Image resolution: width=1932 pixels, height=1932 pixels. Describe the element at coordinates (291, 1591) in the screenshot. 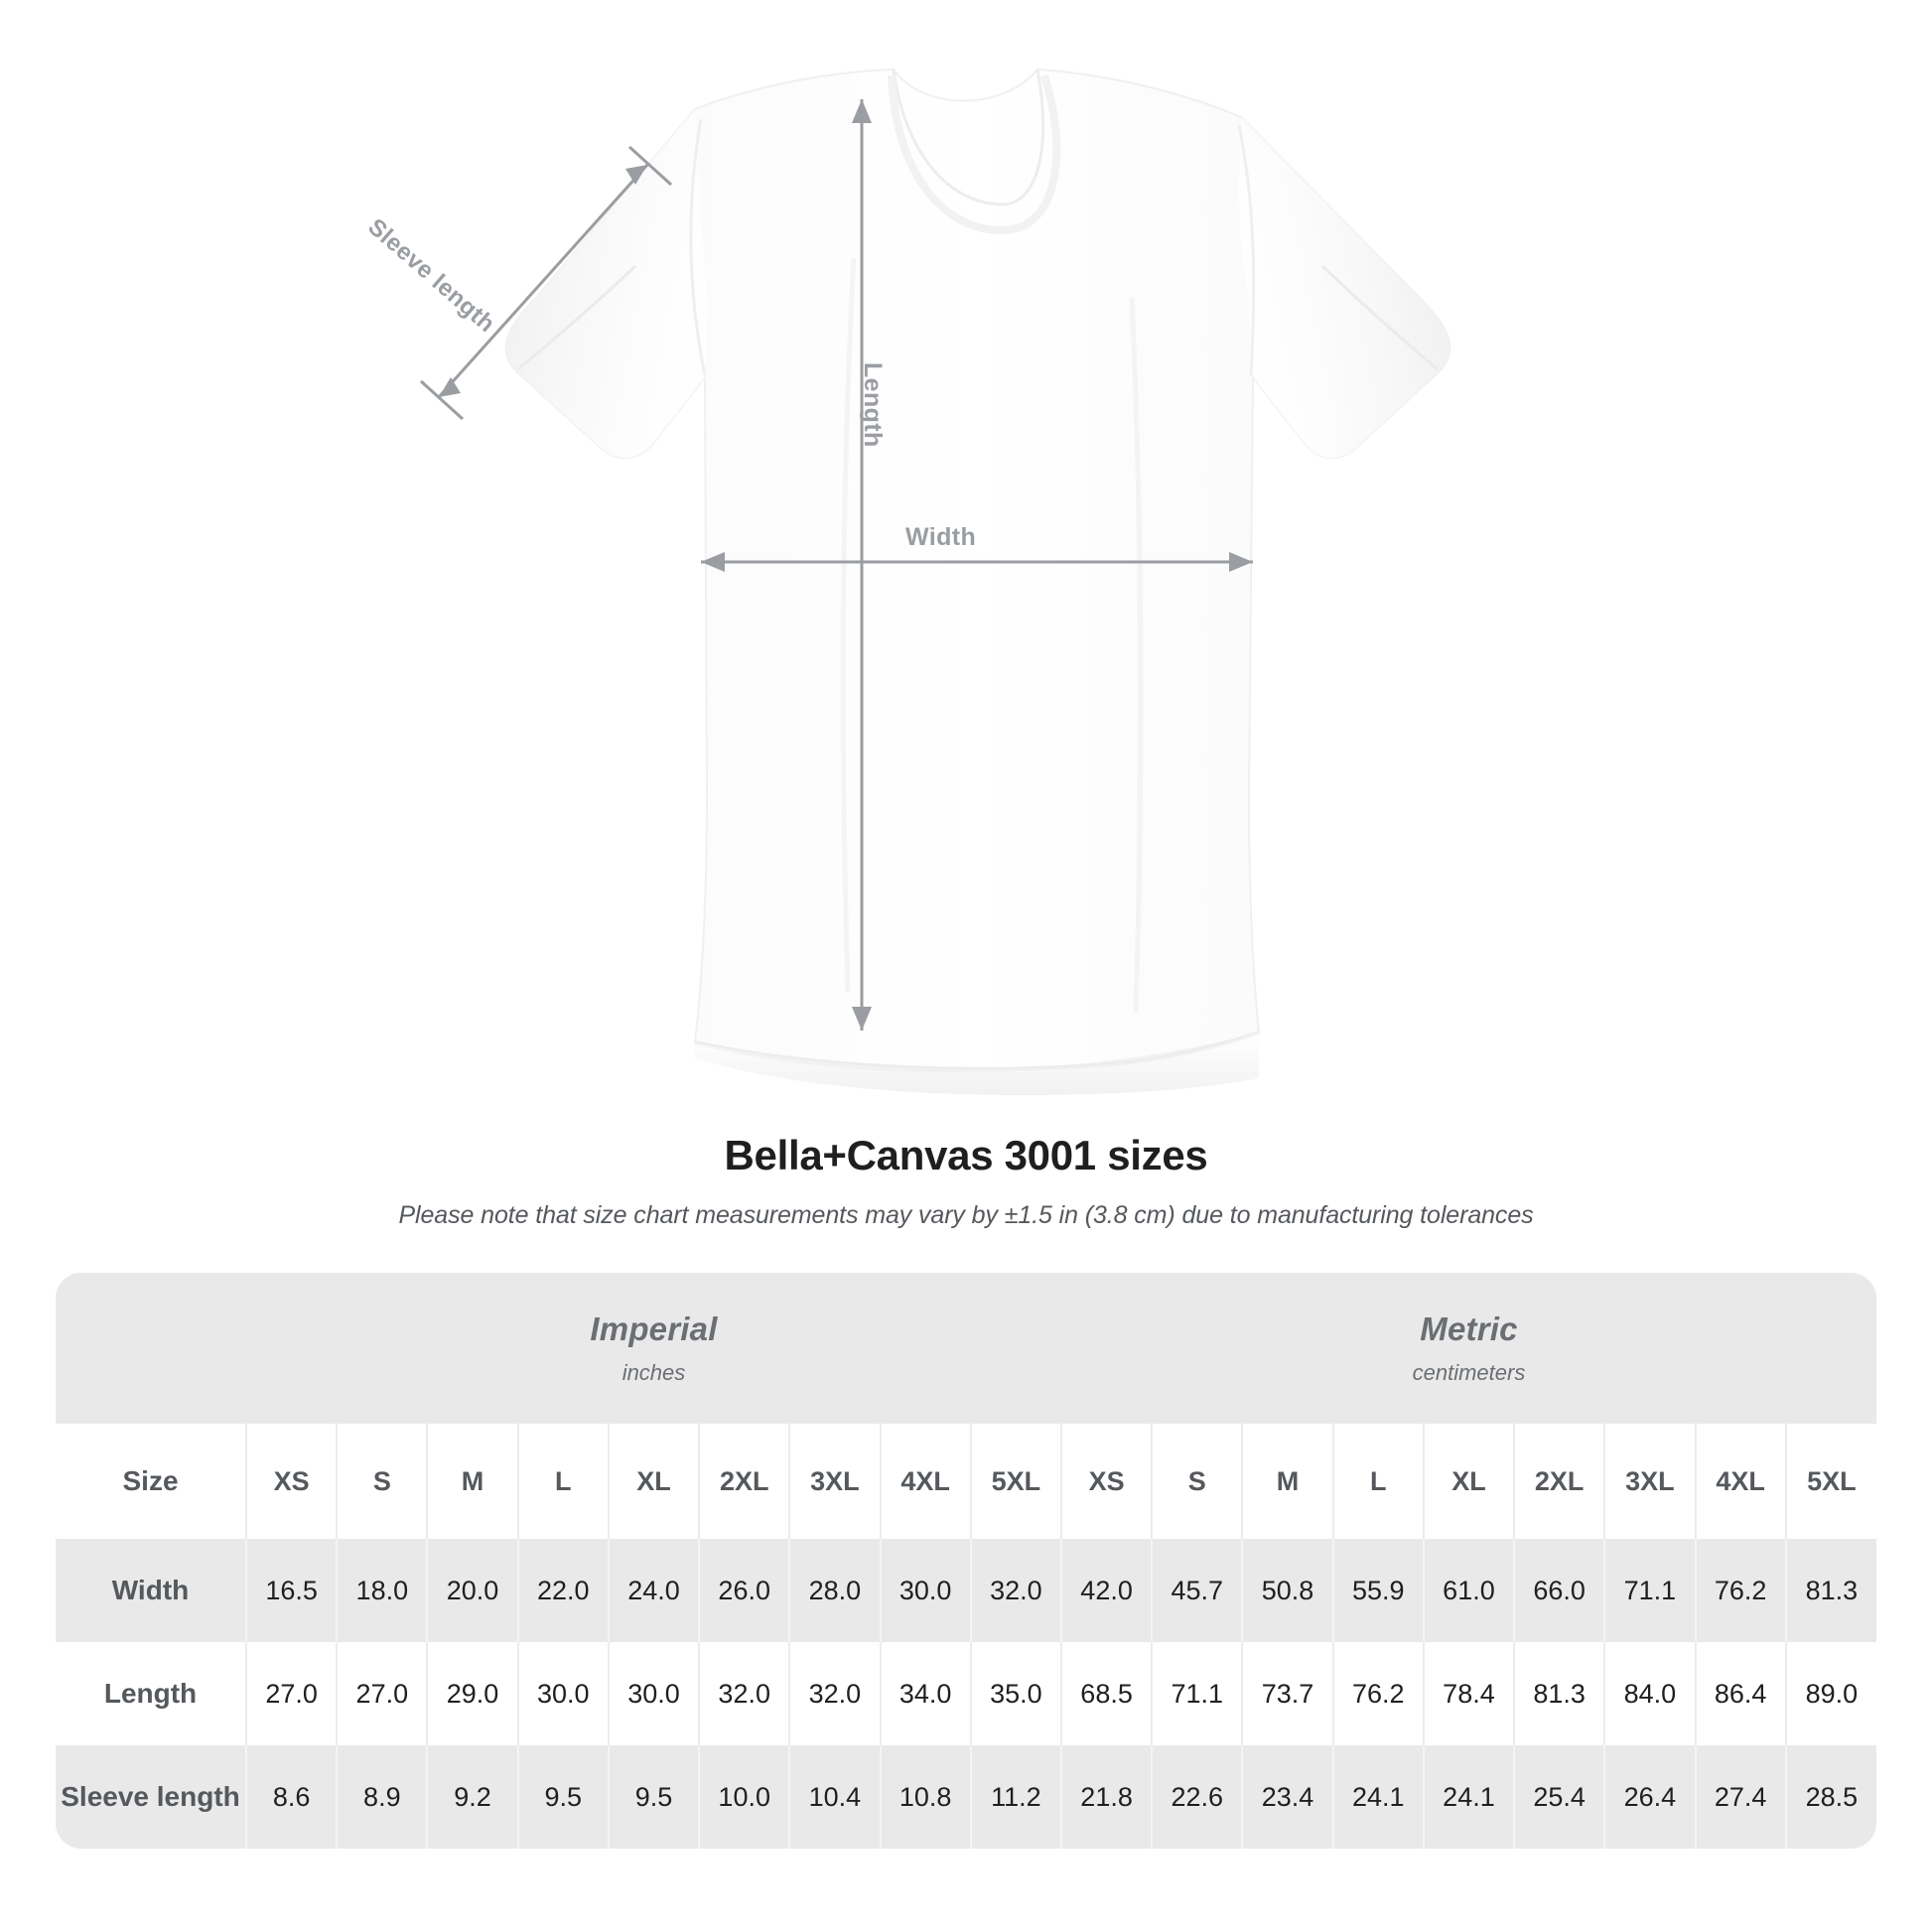

I see `measurement-cell: 16.5` at that location.